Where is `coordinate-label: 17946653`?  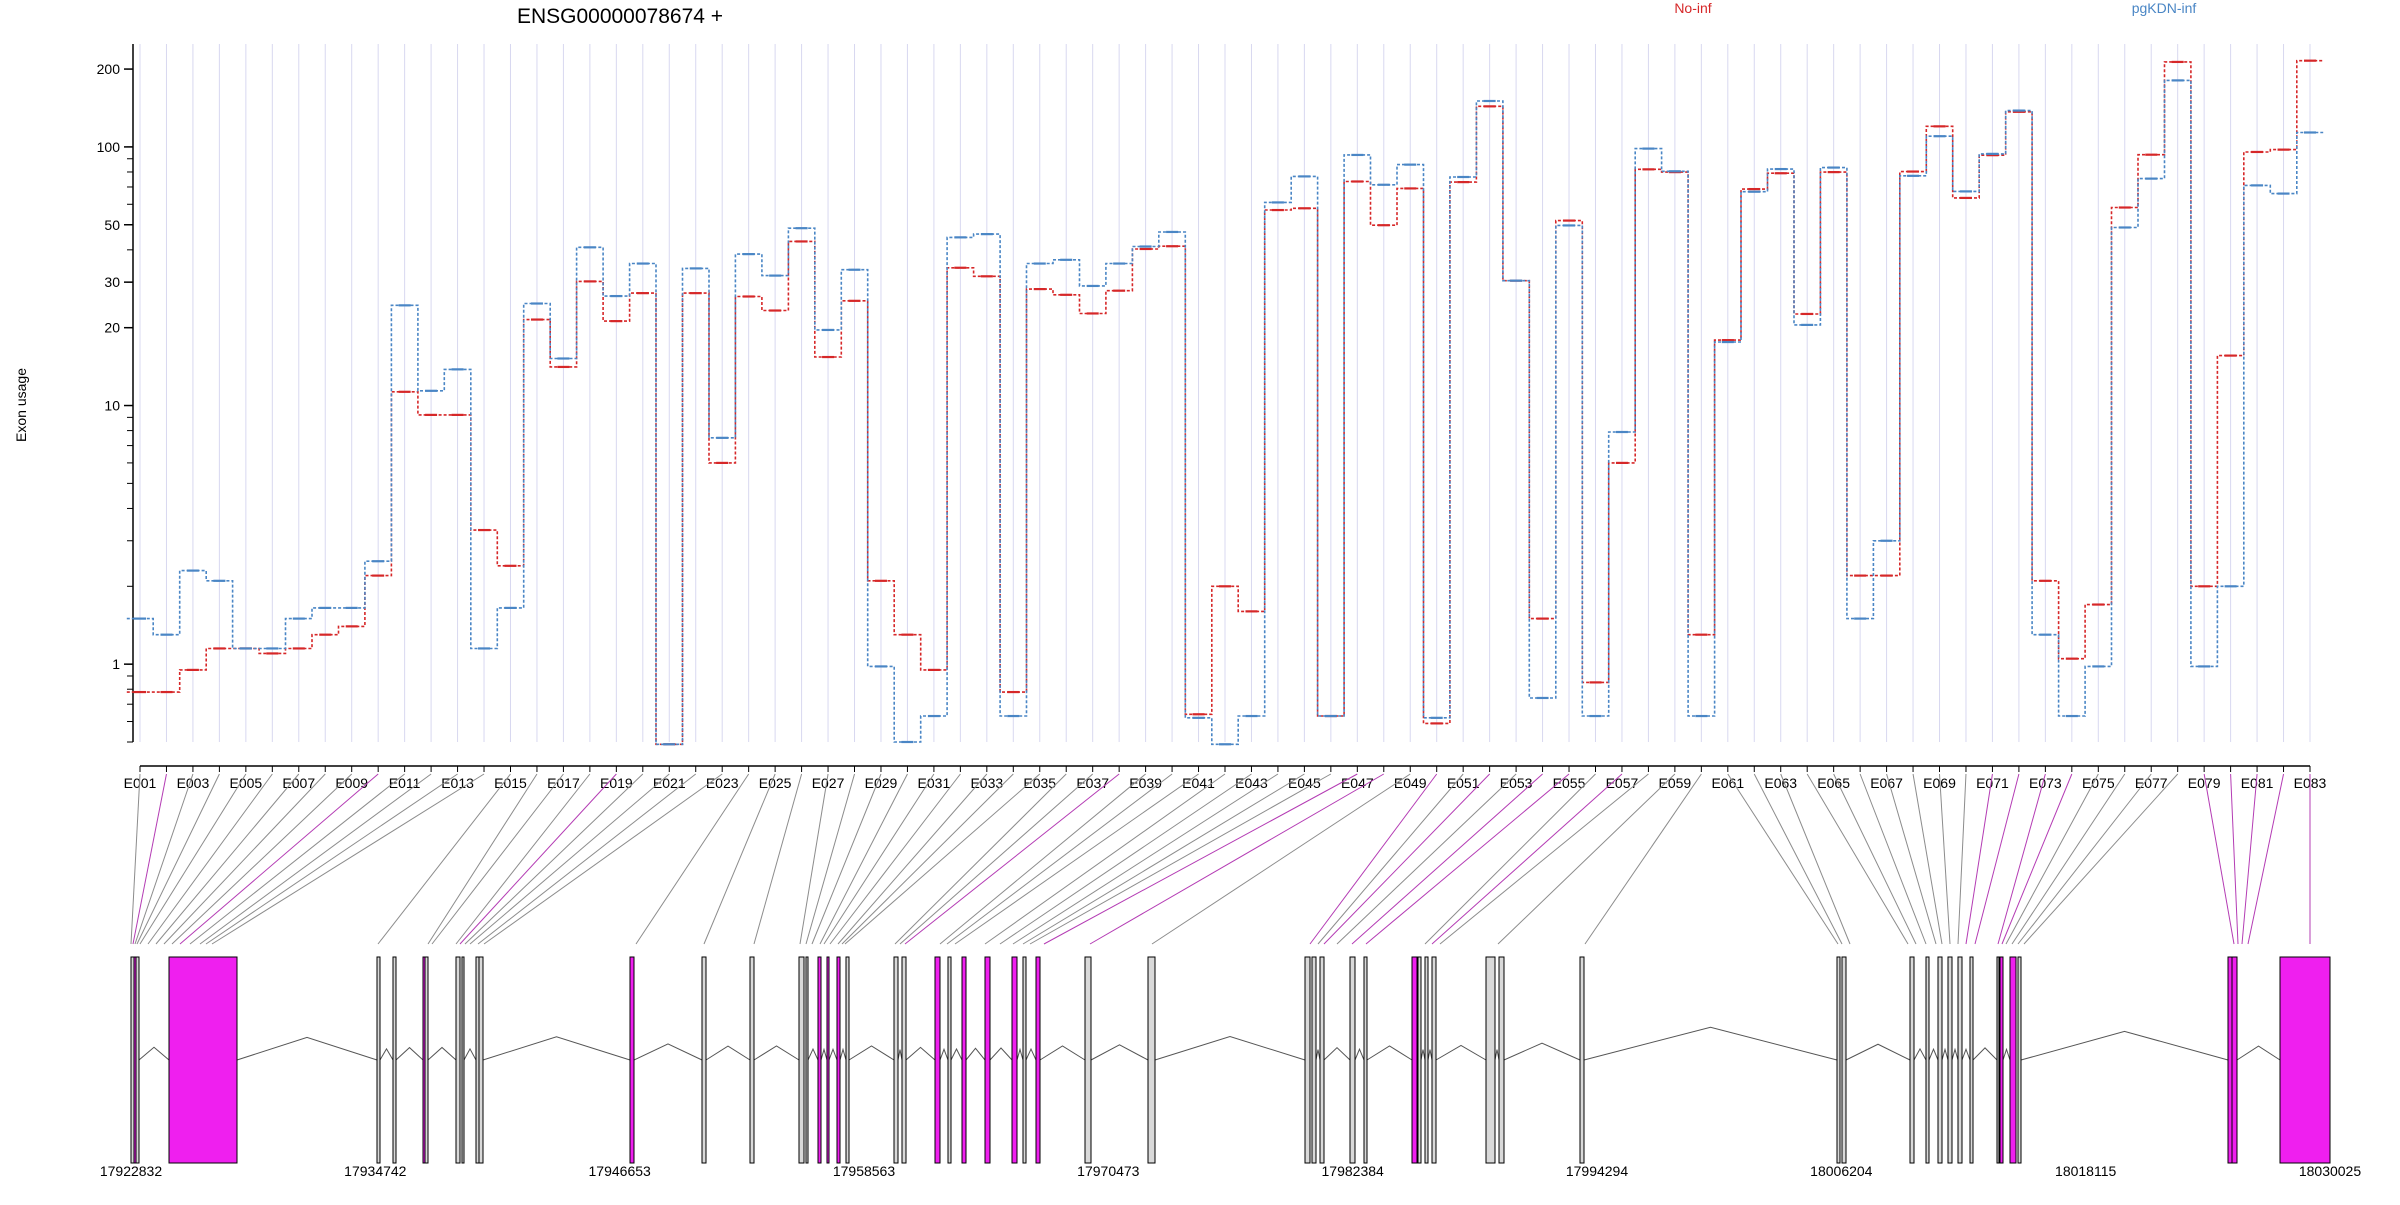 coordinate-label: 17946653 is located at coordinates (620, 1171).